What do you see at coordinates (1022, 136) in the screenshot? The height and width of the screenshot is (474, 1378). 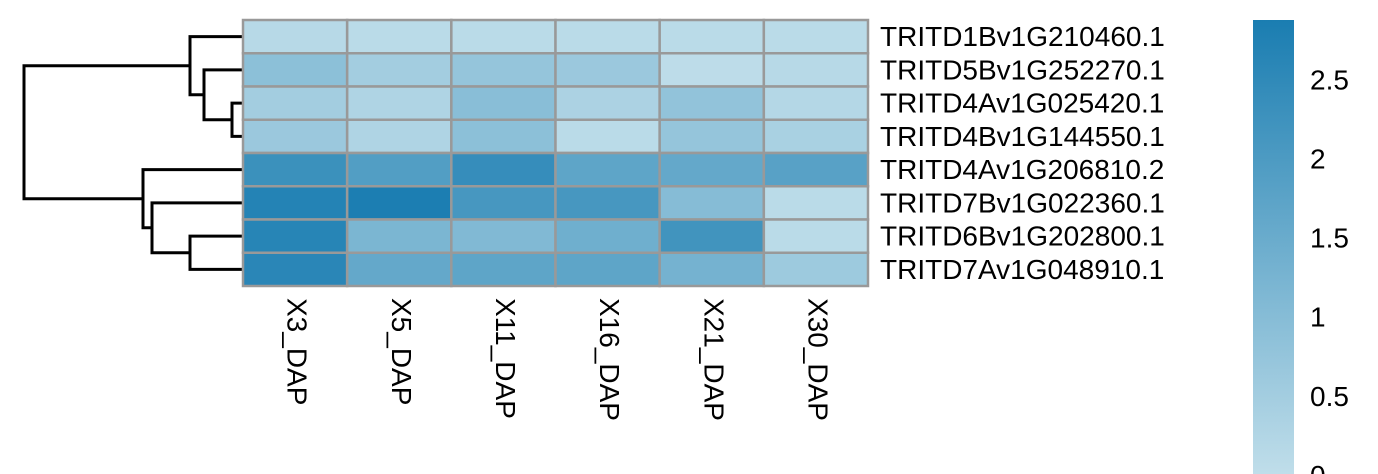 I see `row-label: TRITD4Bv1G144550.1` at bounding box center [1022, 136].